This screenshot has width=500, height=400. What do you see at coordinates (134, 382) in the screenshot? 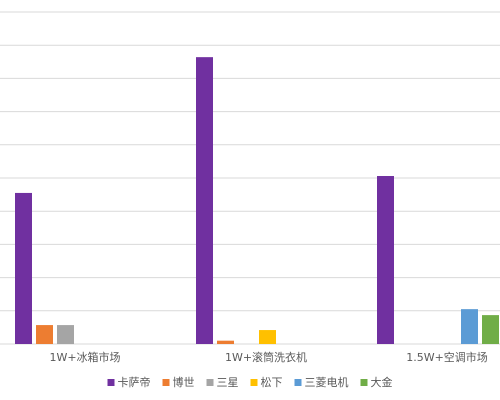
I see `legend-label: 卡萨帝` at bounding box center [134, 382].